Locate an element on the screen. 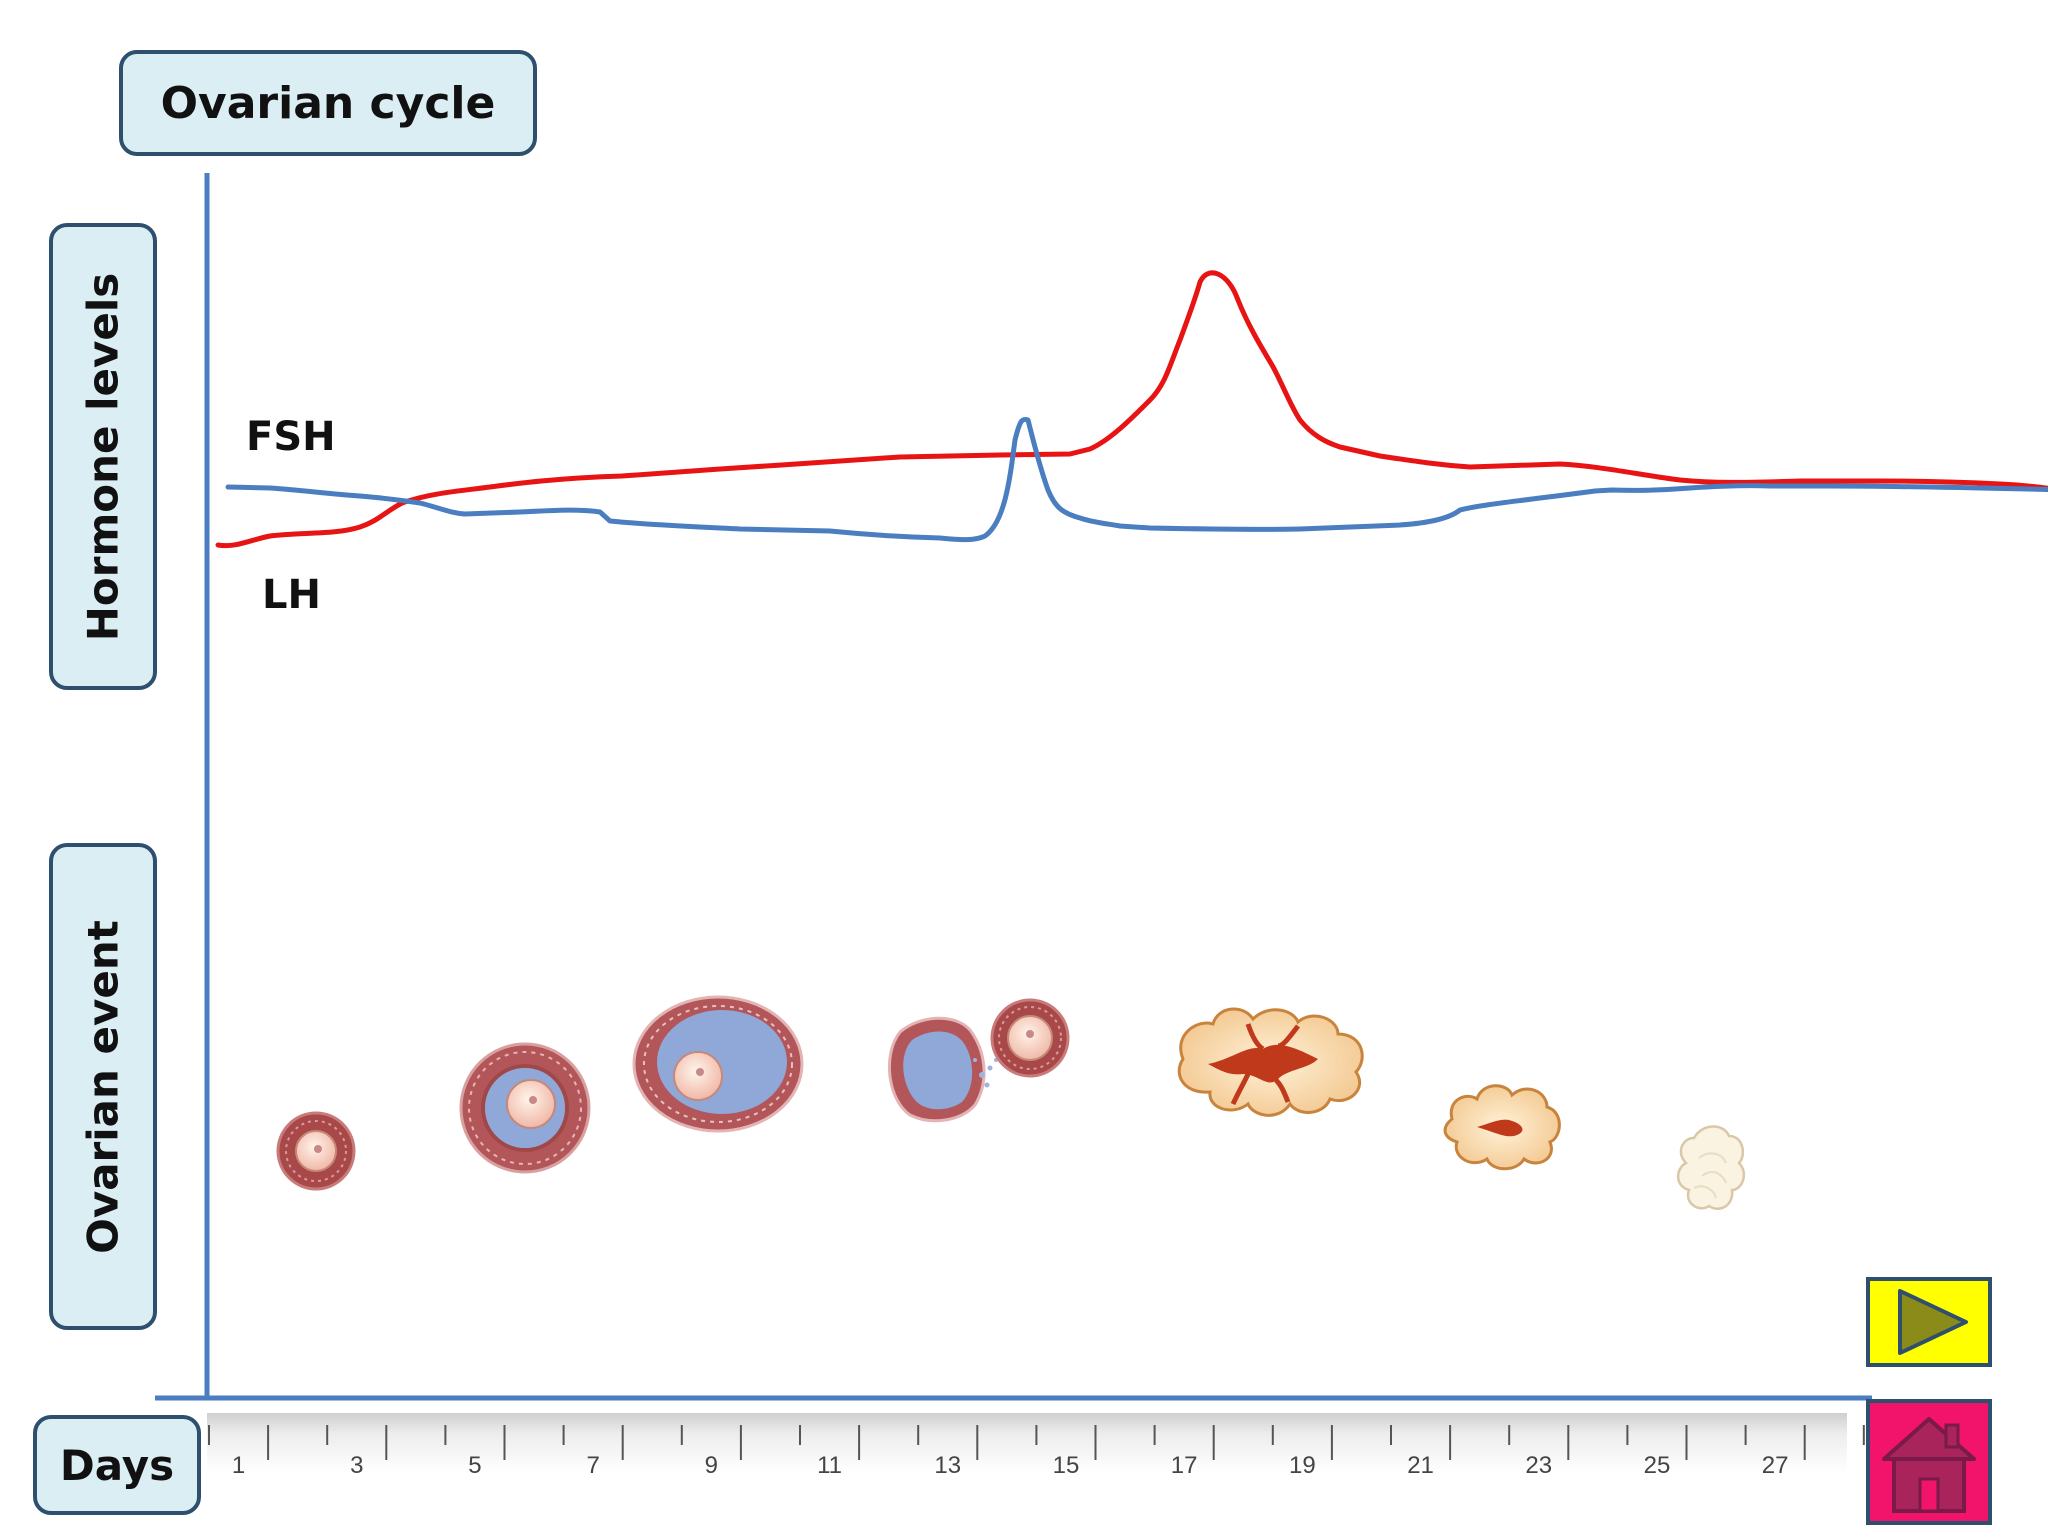 This screenshot has width=2048, height=1536. ruler-ticks is located at coordinates (1036, 1442).